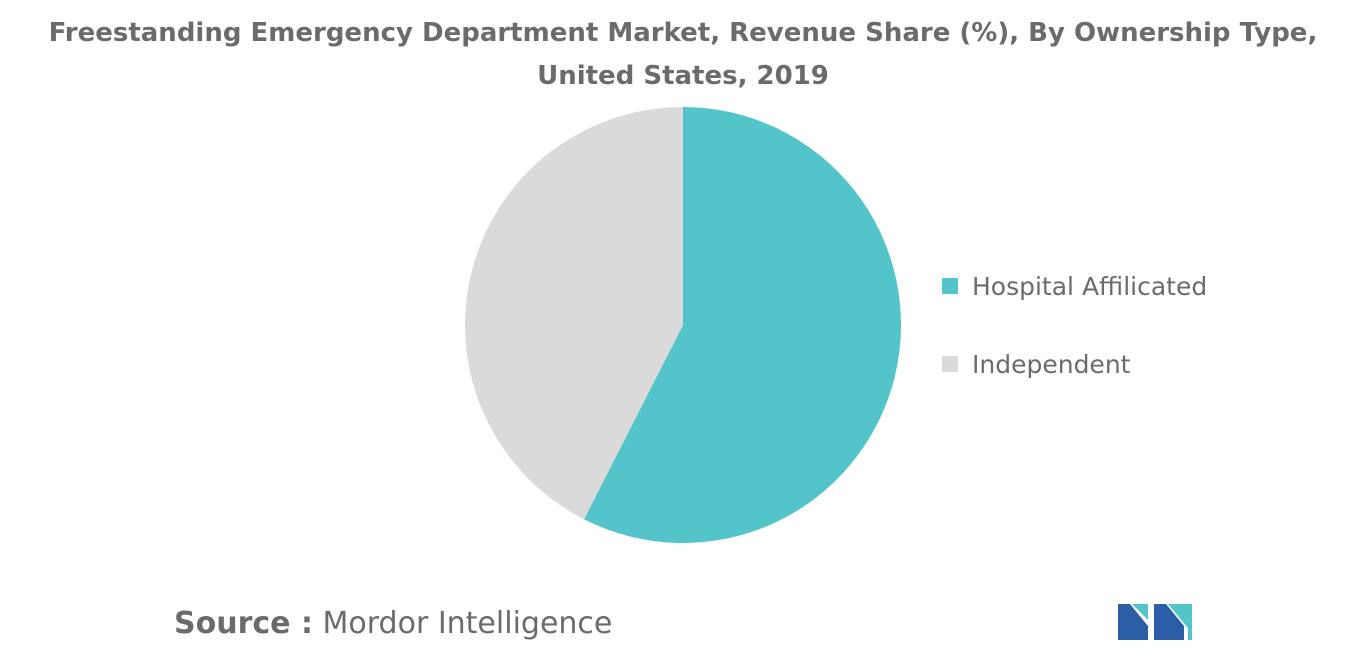 This screenshot has height=655, width=1366. Describe the element at coordinates (1051, 364) in the screenshot. I see `legend-label-independent: Independent` at that location.